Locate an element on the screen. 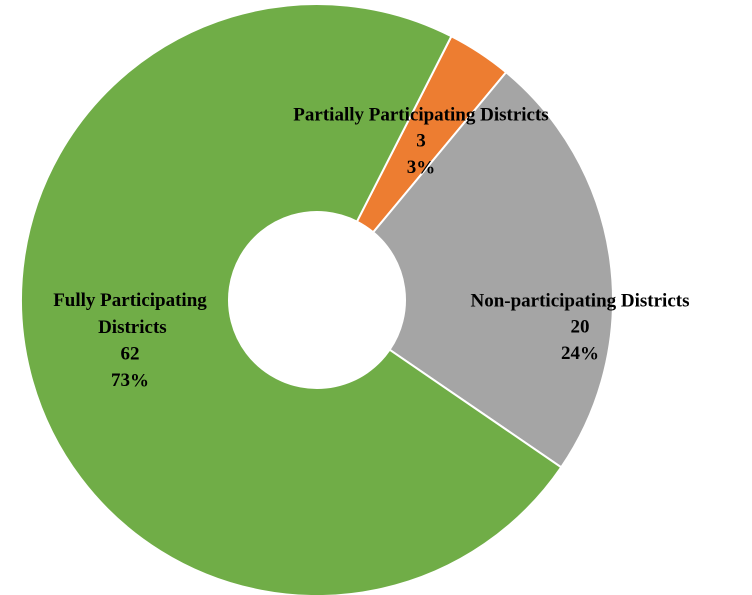 This screenshot has width=752, height=595. percent-value: 73 is located at coordinates (120, 380).